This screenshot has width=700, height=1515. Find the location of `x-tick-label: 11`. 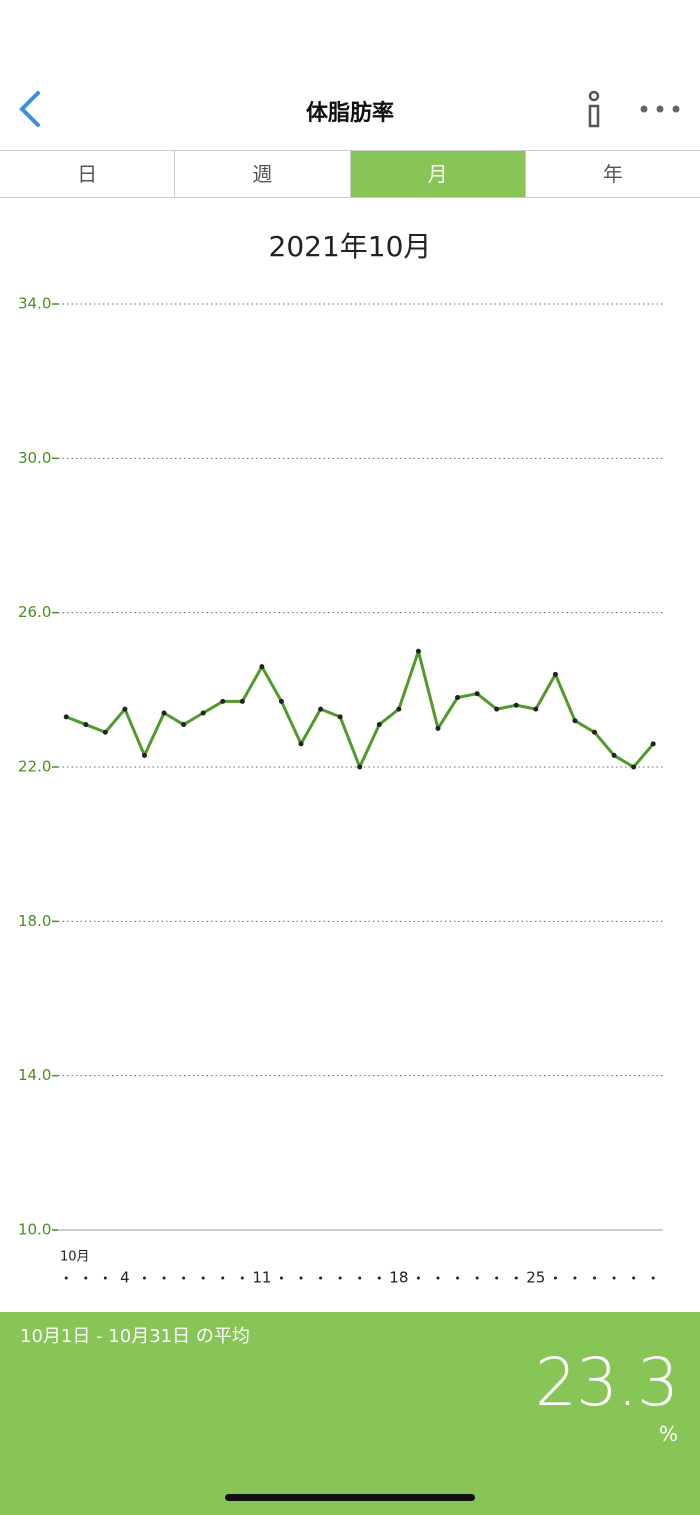

x-tick-label: 11 is located at coordinates (261, 1278).